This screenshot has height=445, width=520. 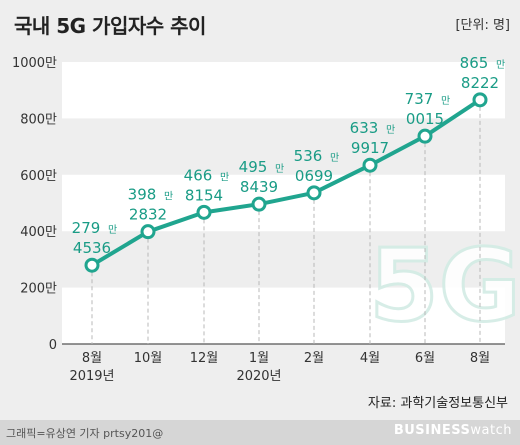 What do you see at coordinates (491, 430) in the screenshot?
I see `brand-part2: watch` at bounding box center [491, 430].